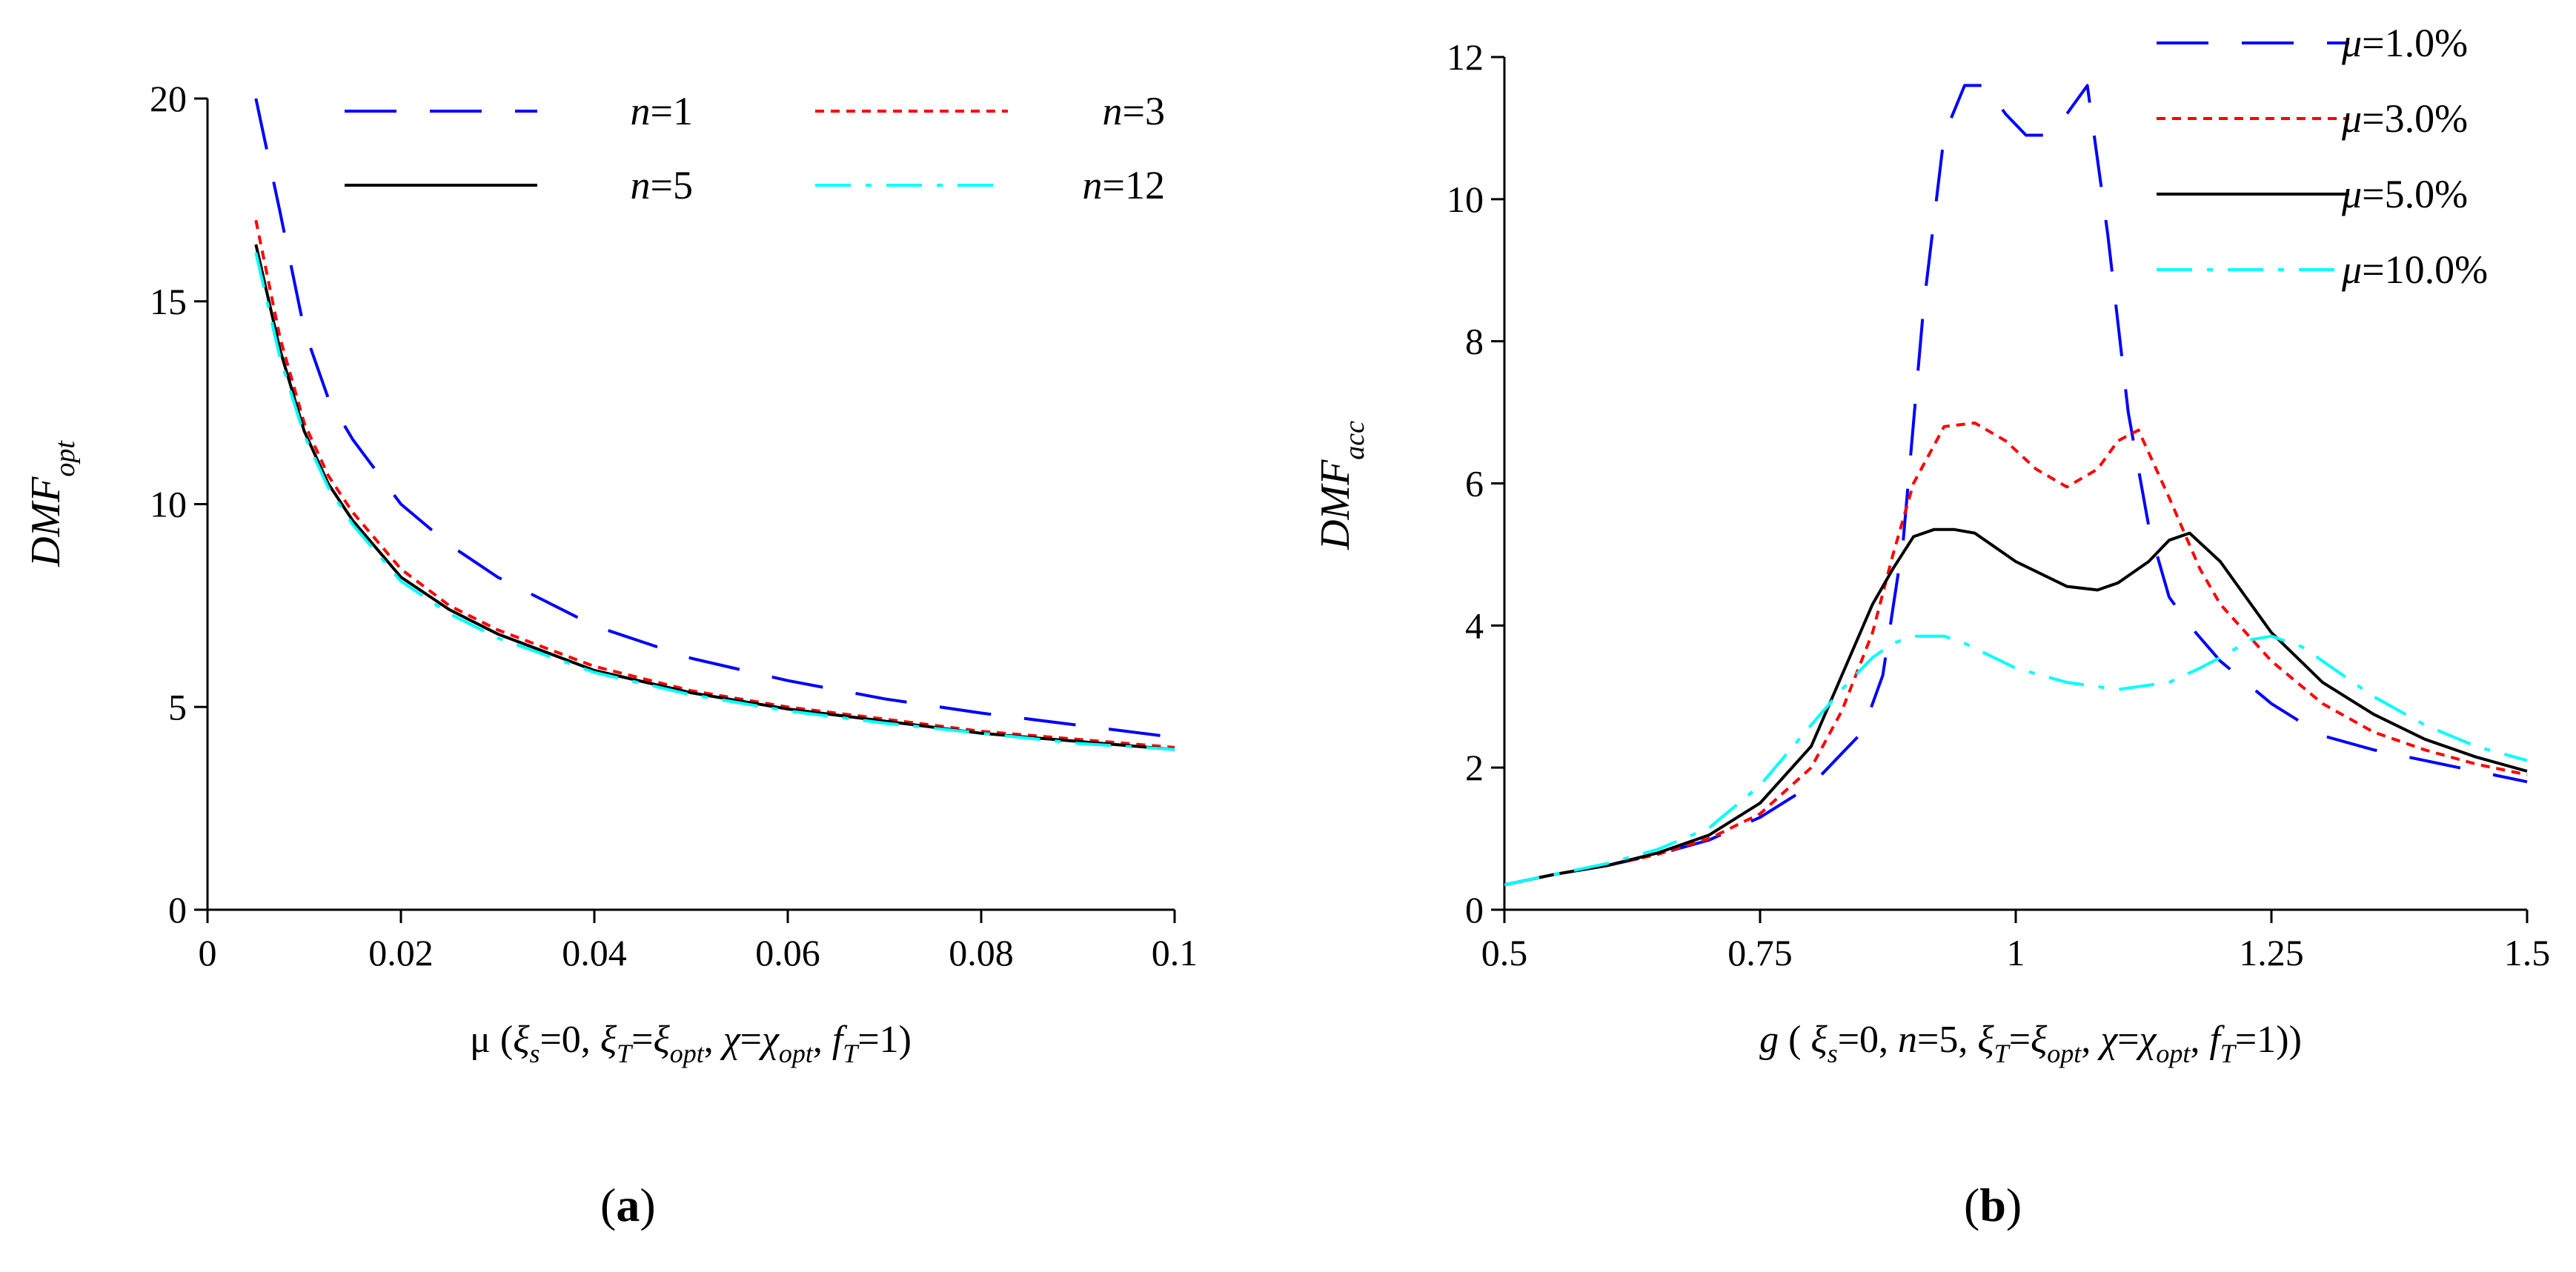 The height and width of the screenshot is (1272, 2576). I want to click on legend-label-a-1: n=3, so click(1134, 111).